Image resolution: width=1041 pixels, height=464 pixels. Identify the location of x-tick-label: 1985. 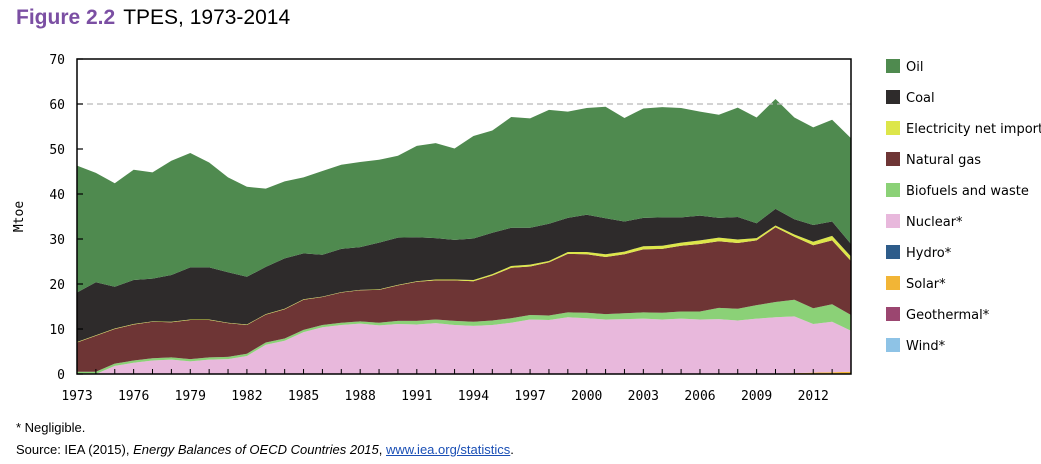
(303, 396).